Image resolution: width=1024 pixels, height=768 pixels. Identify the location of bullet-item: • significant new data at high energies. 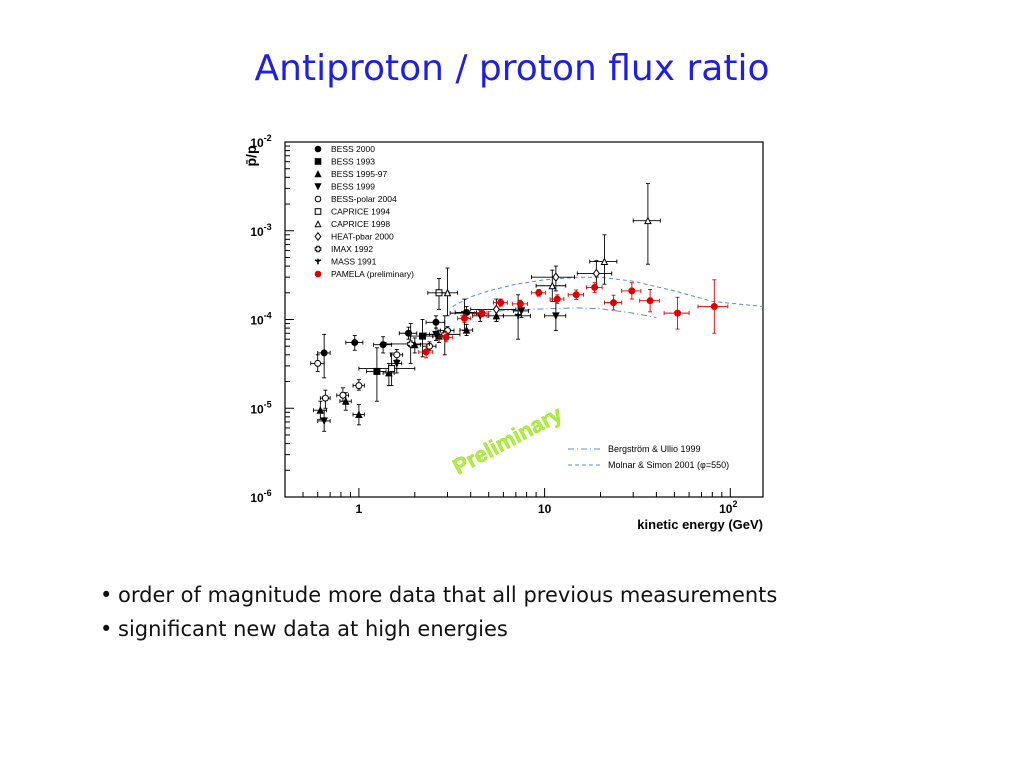
(304, 629).